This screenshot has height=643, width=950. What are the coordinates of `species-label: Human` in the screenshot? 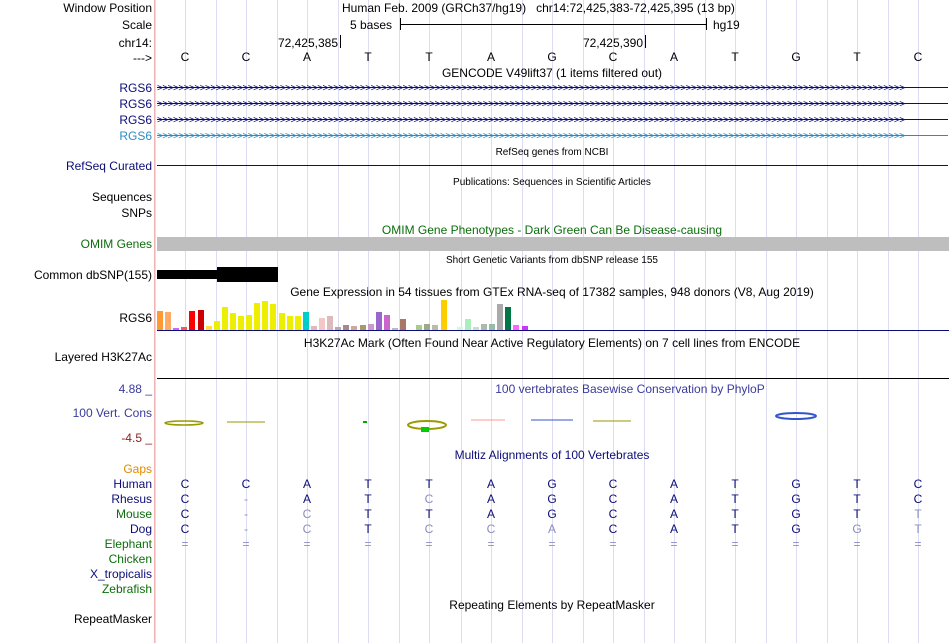 It's located at (132, 484).